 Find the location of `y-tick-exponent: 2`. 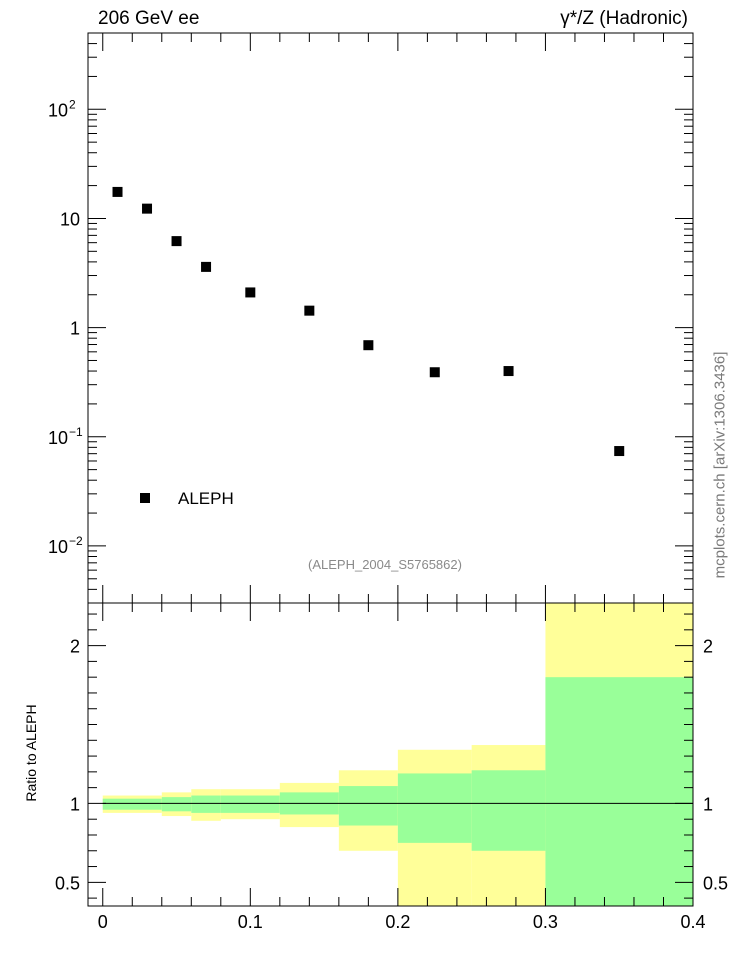

y-tick-exponent: 2 is located at coordinates (72, 104).